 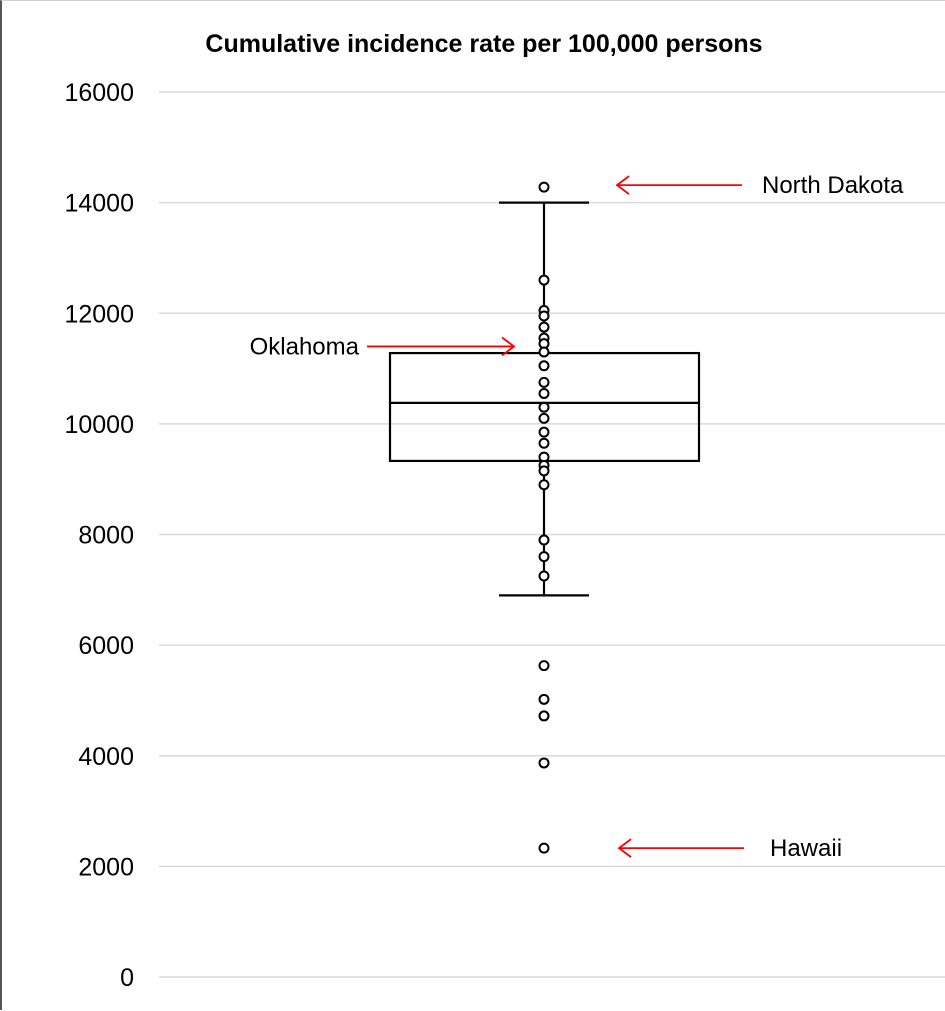 What do you see at coordinates (106, 867) in the screenshot?
I see `y-tick-label: 2000` at bounding box center [106, 867].